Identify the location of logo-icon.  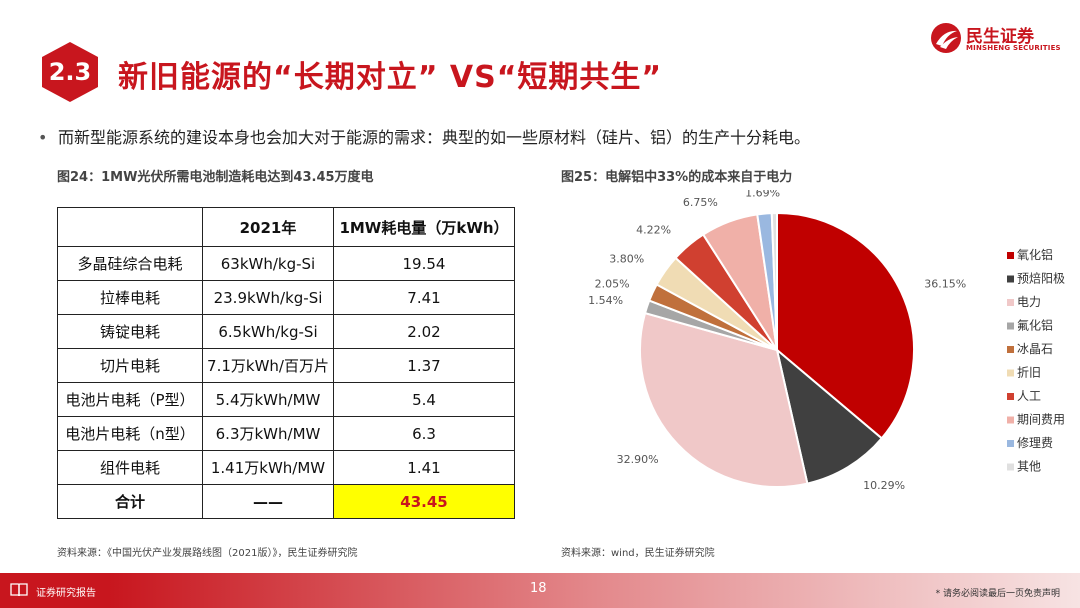
(946, 38).